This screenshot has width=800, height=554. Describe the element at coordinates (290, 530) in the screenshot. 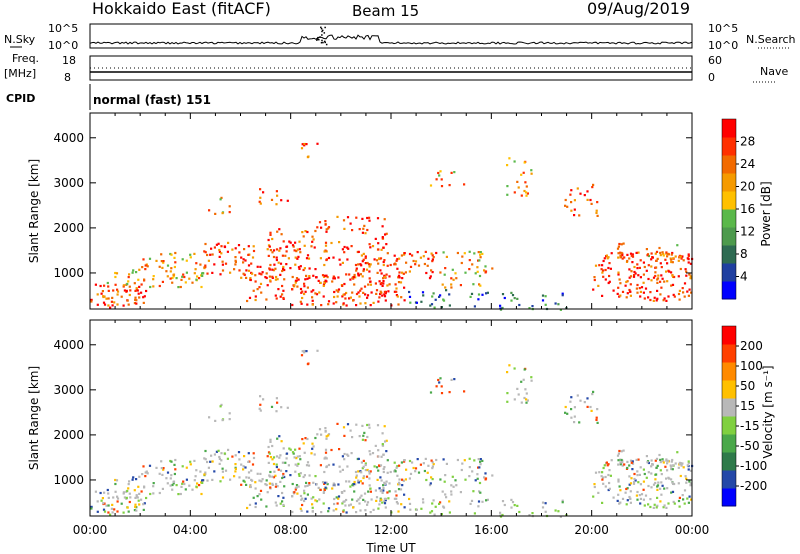

I see `velocity-x-tick-label: 08:00` at that location.